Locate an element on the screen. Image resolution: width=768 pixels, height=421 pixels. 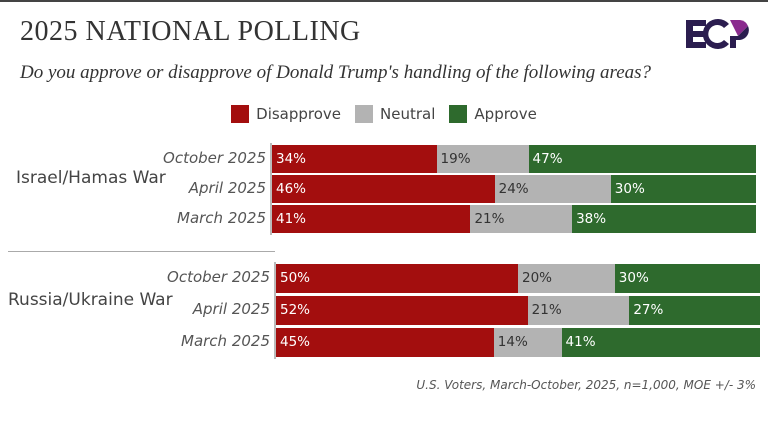
bar-neutral: 19% is located at coordinates (482, 159).